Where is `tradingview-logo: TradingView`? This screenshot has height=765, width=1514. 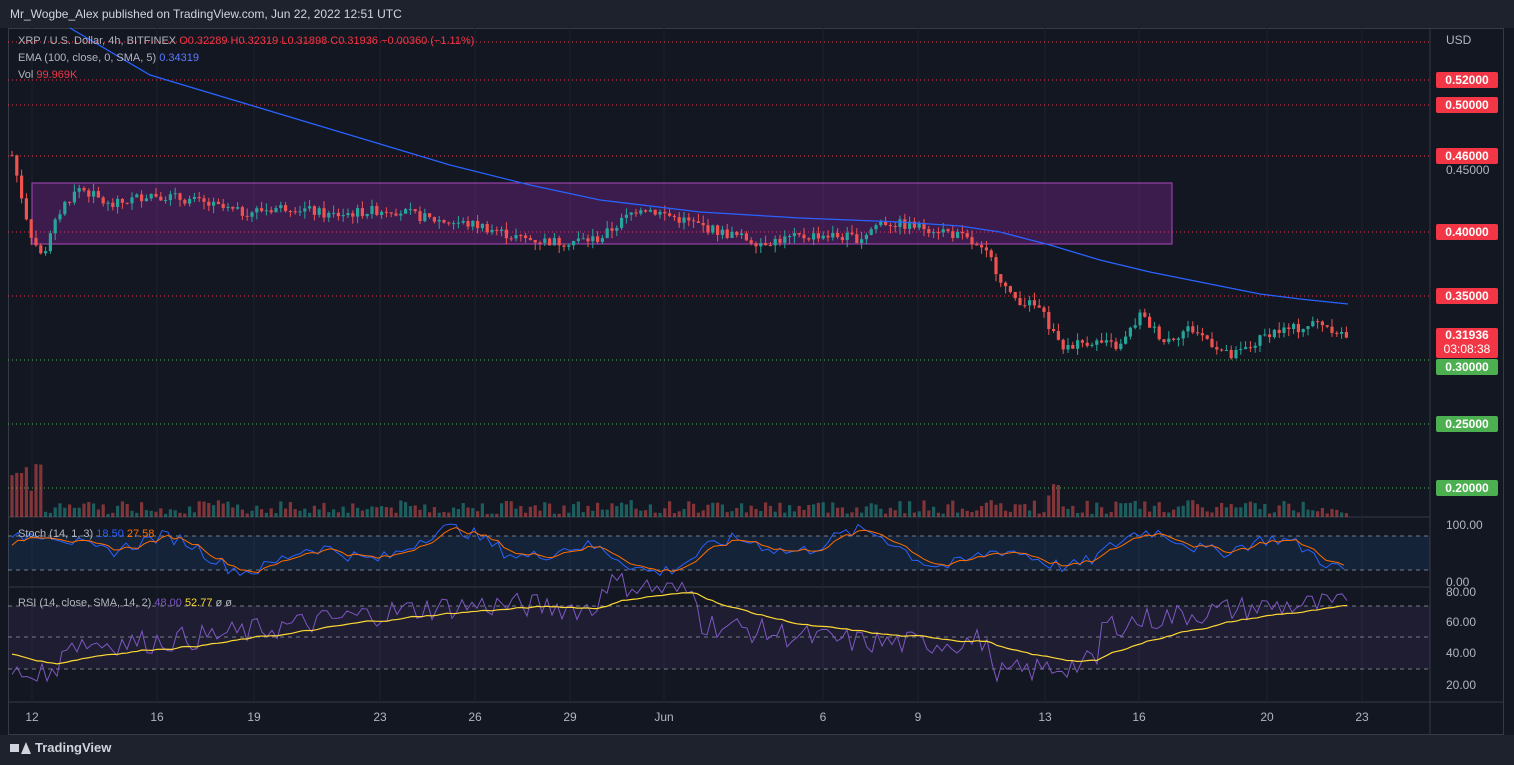 tradingview-logo: TradingView is located at coordinates (60, 747).